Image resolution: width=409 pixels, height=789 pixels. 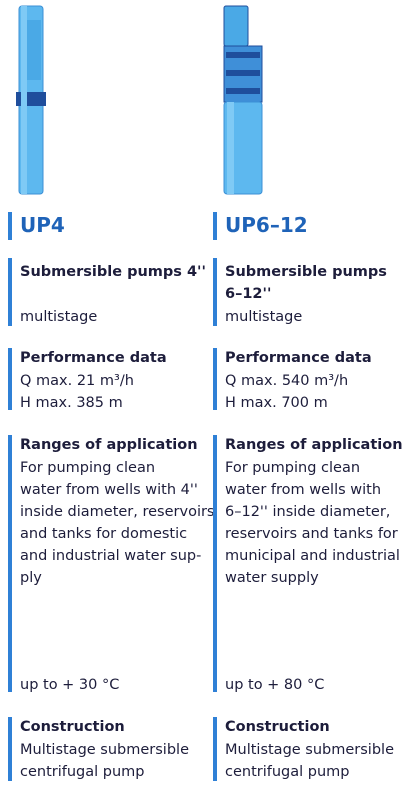 What do you see at coordinates (139, 100) in the screenshot?
I see `pump-images` at bounding box center [139, 100].